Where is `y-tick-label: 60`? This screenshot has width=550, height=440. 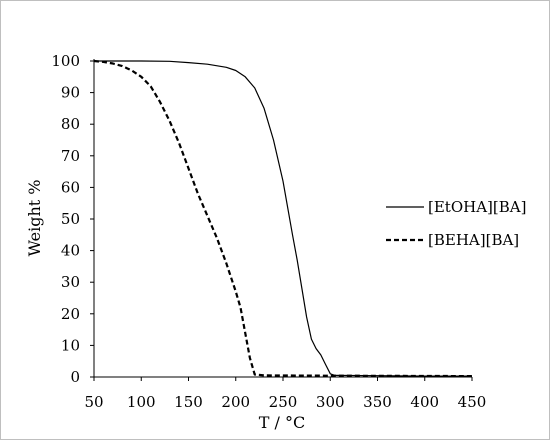
y-tick-label: 60 is located at coordinates (70, 187).